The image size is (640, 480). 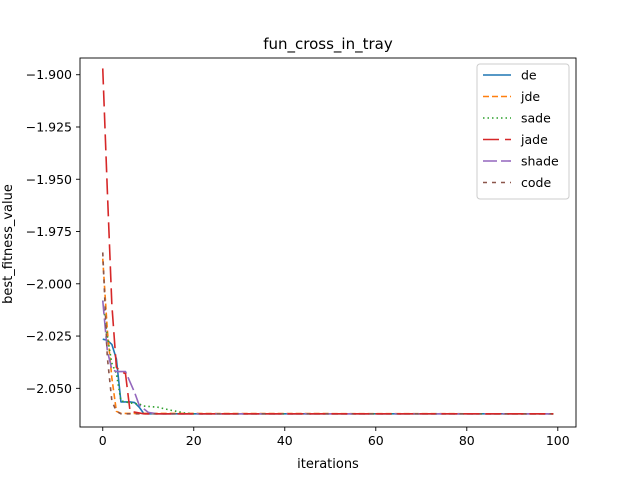 I want to click on x-tick-label: 60, so click(x=376, y=440).